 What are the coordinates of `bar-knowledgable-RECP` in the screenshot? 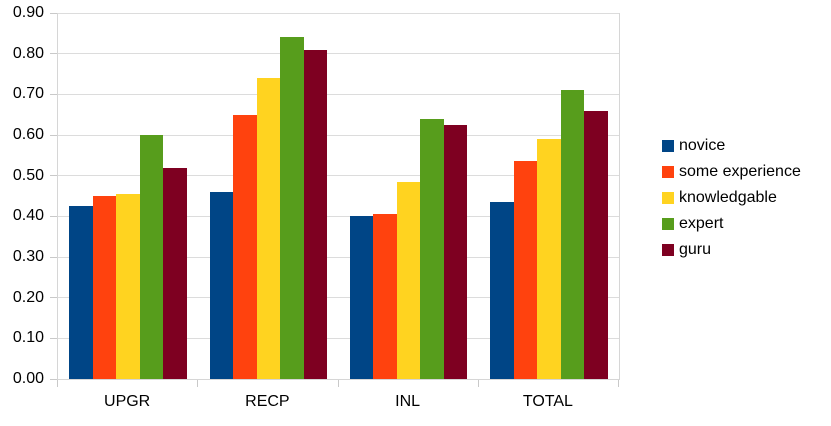 It's located at (268, 228).